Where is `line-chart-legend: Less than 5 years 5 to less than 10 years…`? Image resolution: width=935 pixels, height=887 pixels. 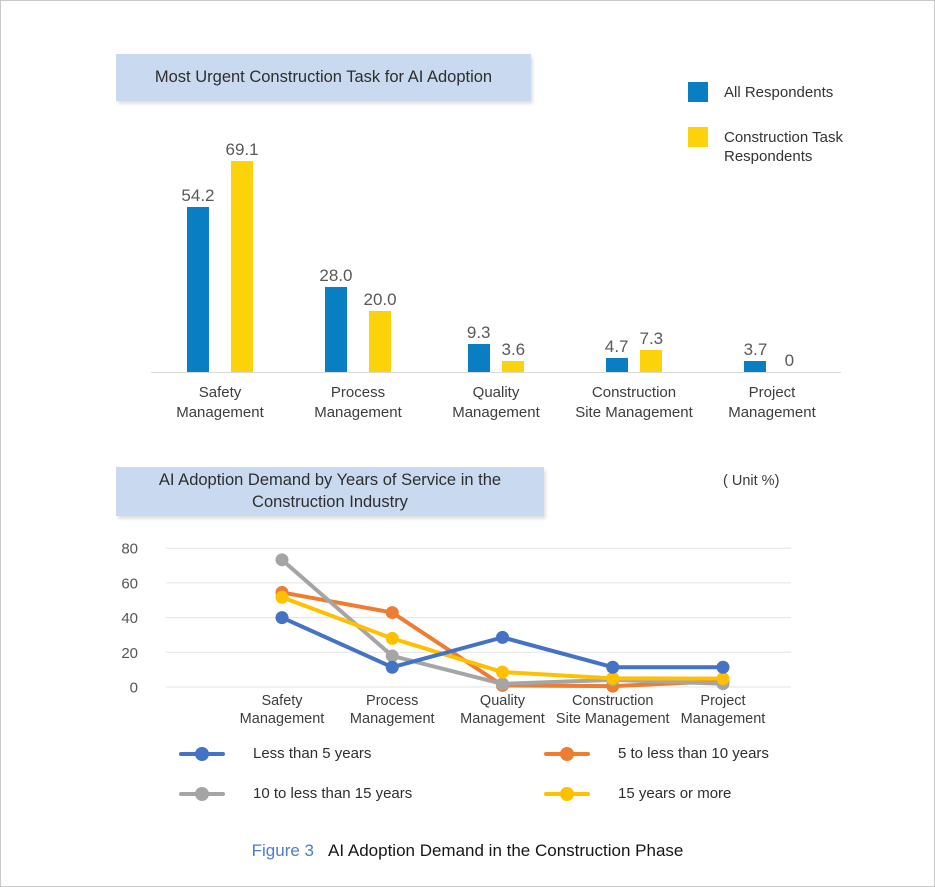 line-chart-legend: Less than 5 years 5 to less than 10 years… is located at coordinates (474, 773).